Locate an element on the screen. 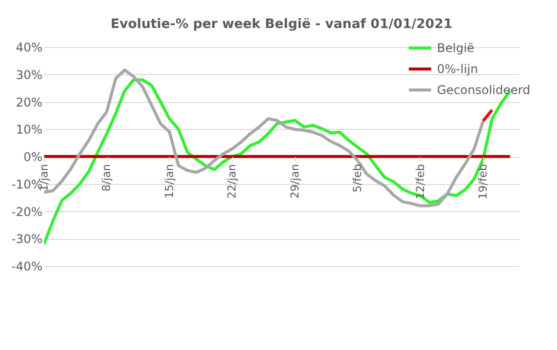 This screenshot has height=350, width=557. y-tick-label: 0% is located at coordinates (32, 157).